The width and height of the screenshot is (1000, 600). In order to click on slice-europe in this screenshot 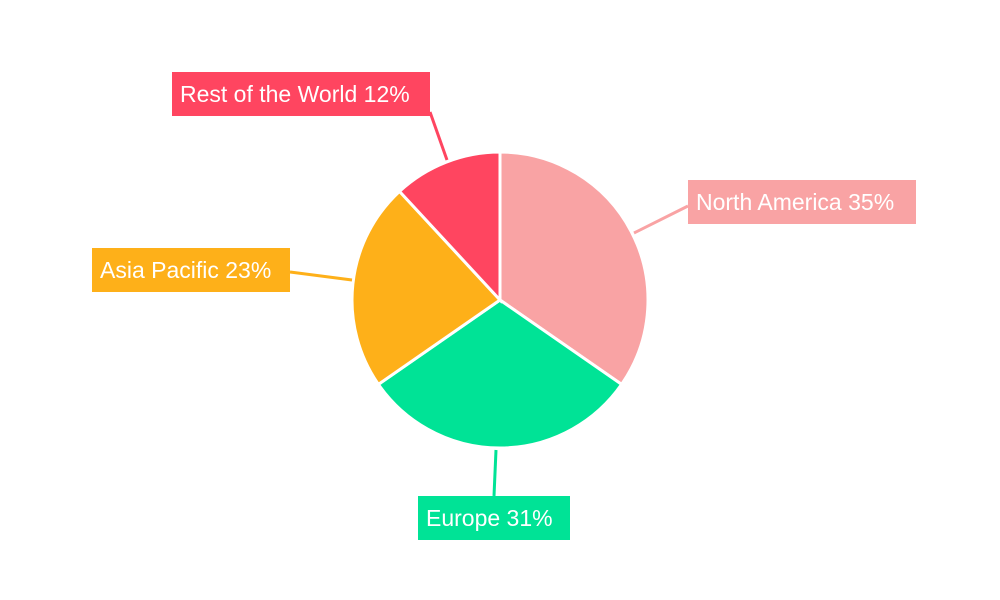, I will do `click(500, 374)`.